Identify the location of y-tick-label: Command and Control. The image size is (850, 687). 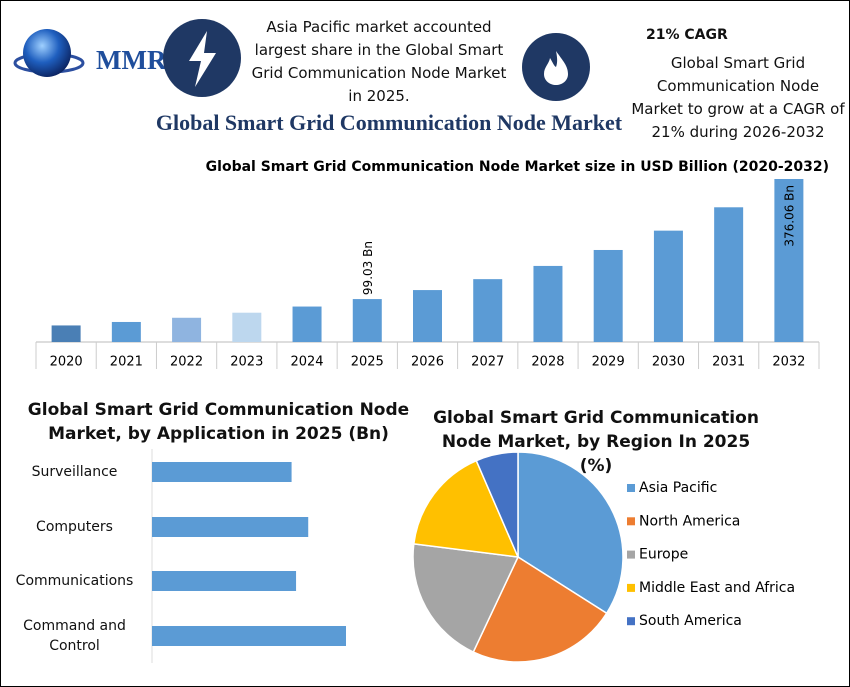
(74, 636).